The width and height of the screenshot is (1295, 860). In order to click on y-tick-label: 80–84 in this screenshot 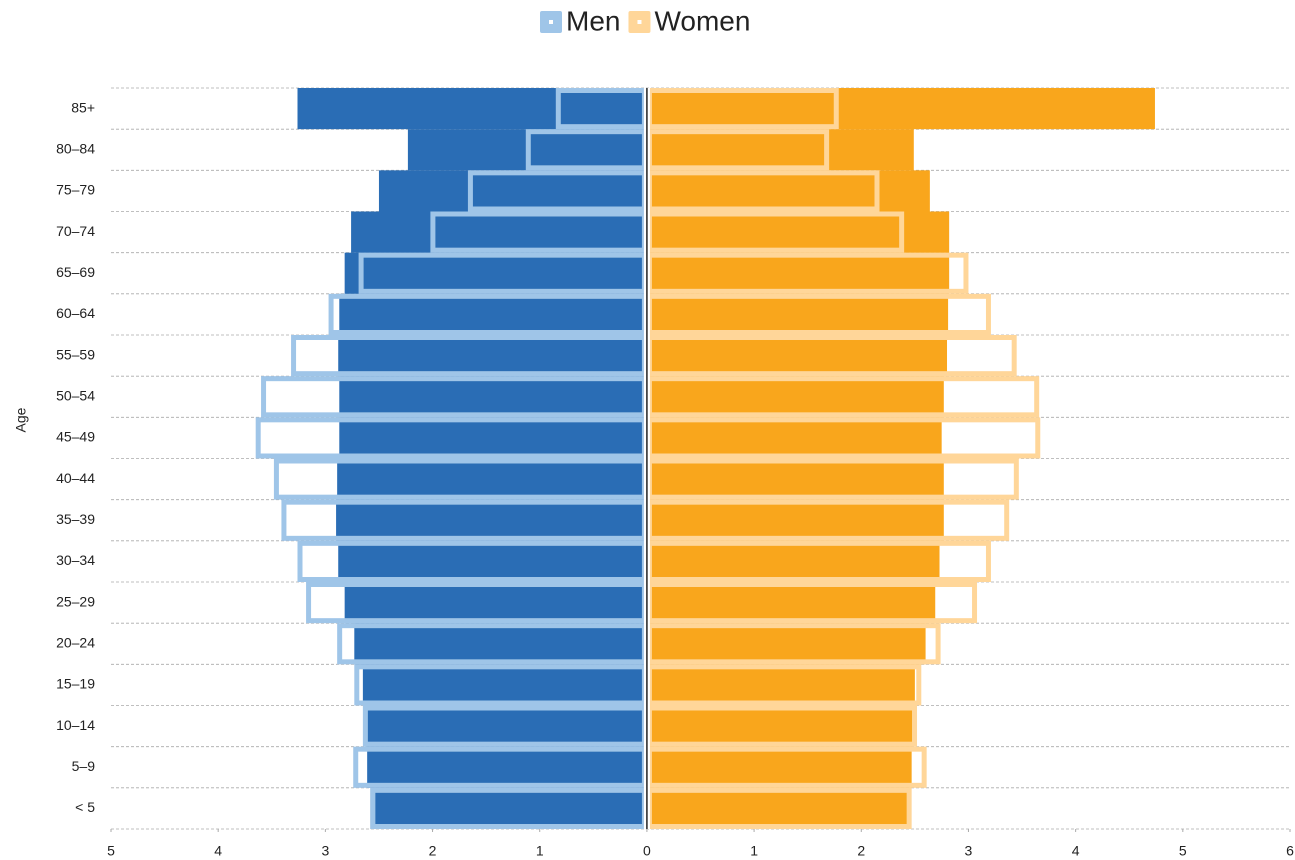, I will do `click(75, 148)`.